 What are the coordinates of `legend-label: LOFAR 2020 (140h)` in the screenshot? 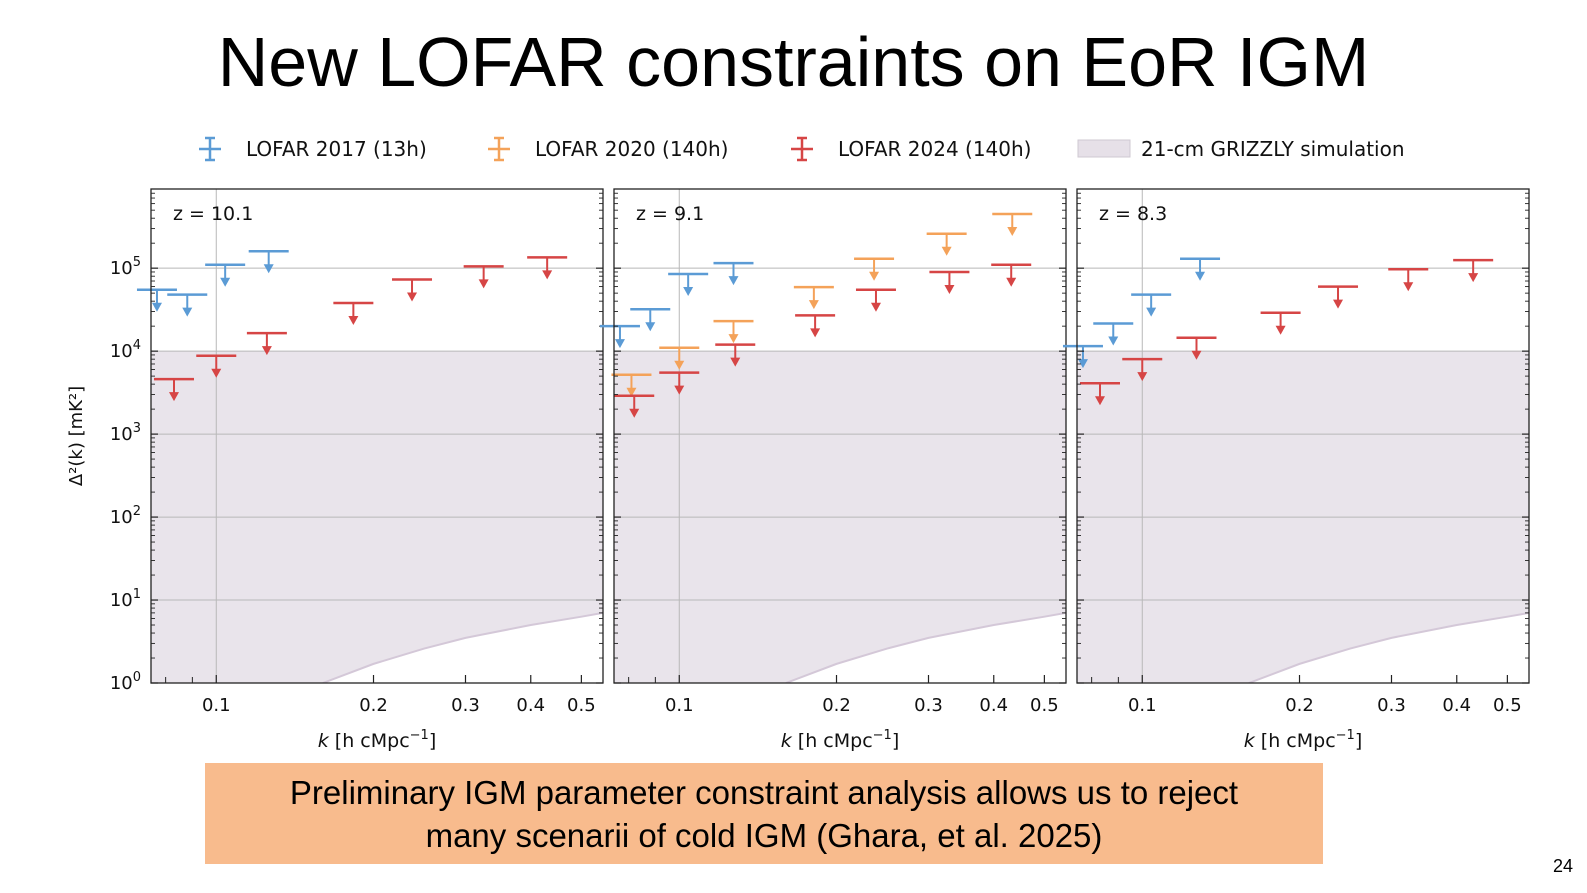 It's located at (632, 149).